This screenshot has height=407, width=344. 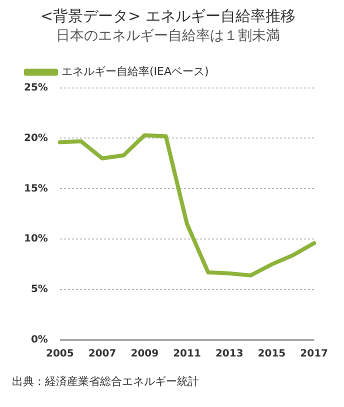 What do you see at coordinates (314, 354) in the screenshot?
I see `x-tick-label: 2017` at bounding box center [314, 354].